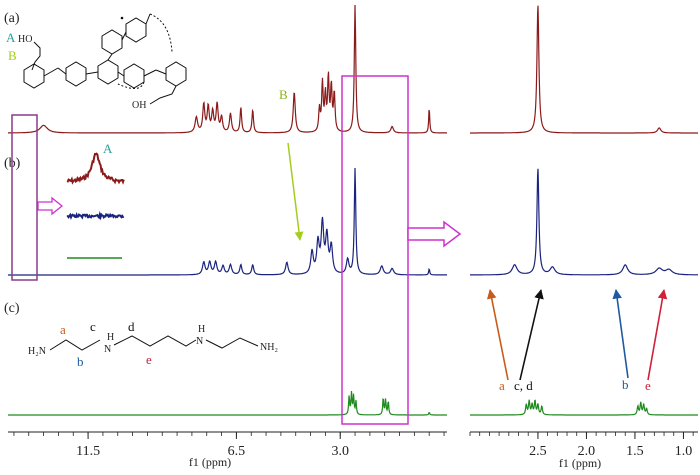  I want to click on zoom-arrow-b, so click(620, 334).